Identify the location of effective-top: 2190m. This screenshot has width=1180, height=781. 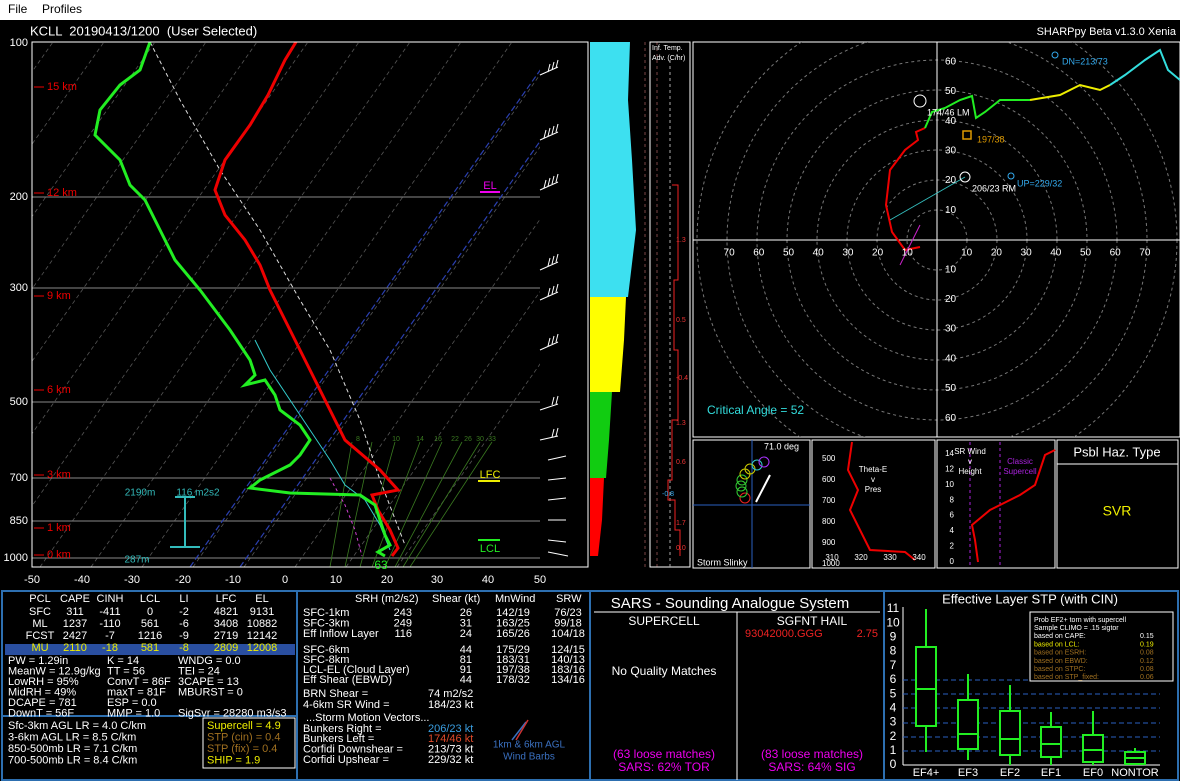
(140, 493).